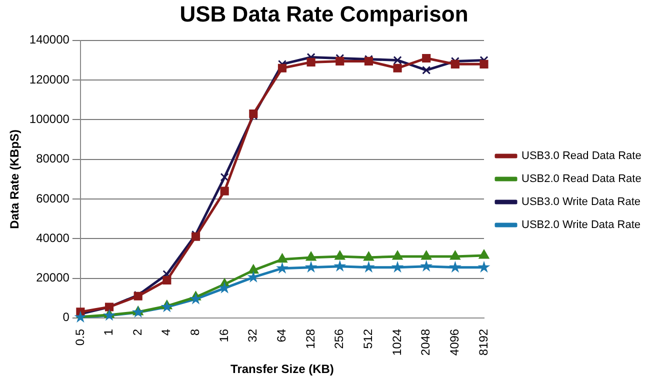  I want to click on legend-label: USB2.0 Write Data Rate, so click(581, 225).